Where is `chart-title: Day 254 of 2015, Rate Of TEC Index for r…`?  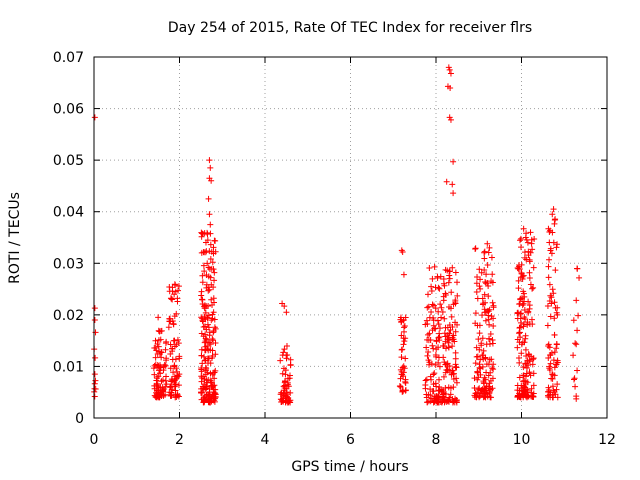 chart-title: Day 254 of 2015, Rate Of TEC Index for r… is located at coordinates (350, 28).